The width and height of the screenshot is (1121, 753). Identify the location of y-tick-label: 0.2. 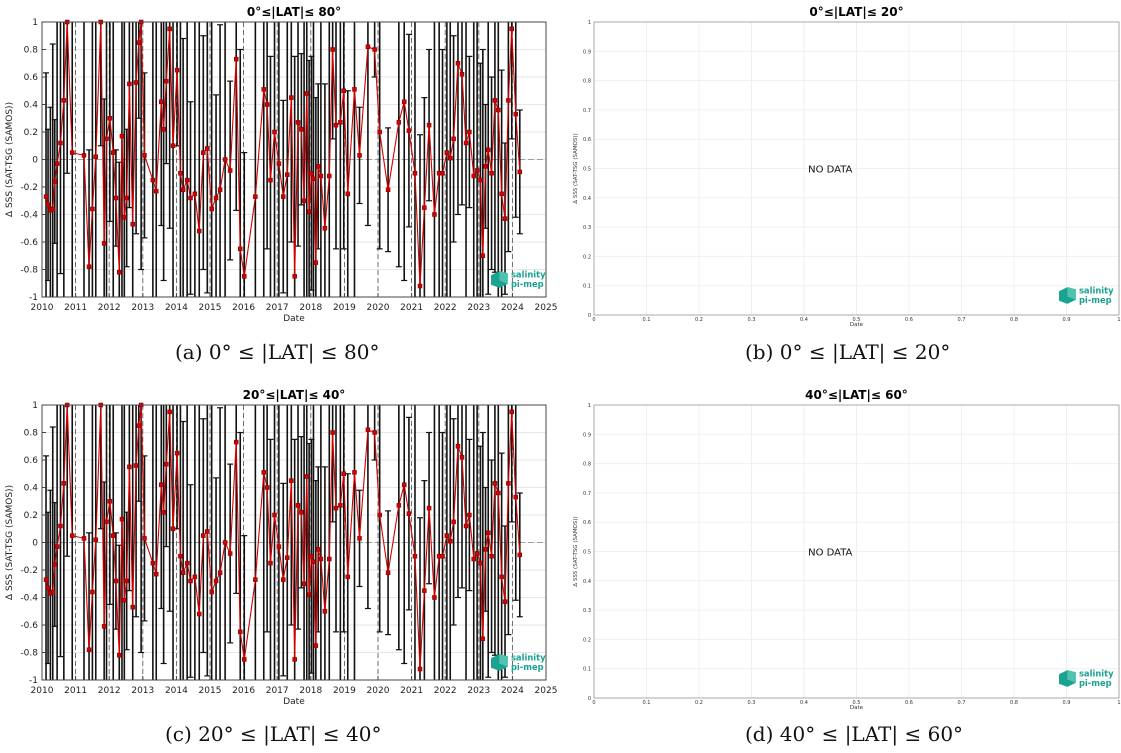
(31, 516).